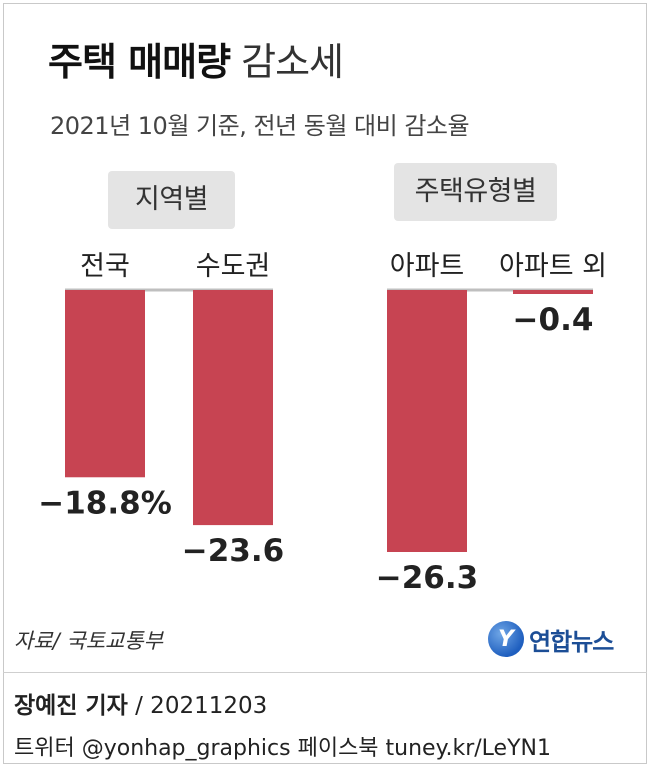 The height and width of the screenshot is (769, 652). What do you see at coordinates (427, 578) in the screenshot?
I see `value-label: −26.3` at bounding box center [427, 578].